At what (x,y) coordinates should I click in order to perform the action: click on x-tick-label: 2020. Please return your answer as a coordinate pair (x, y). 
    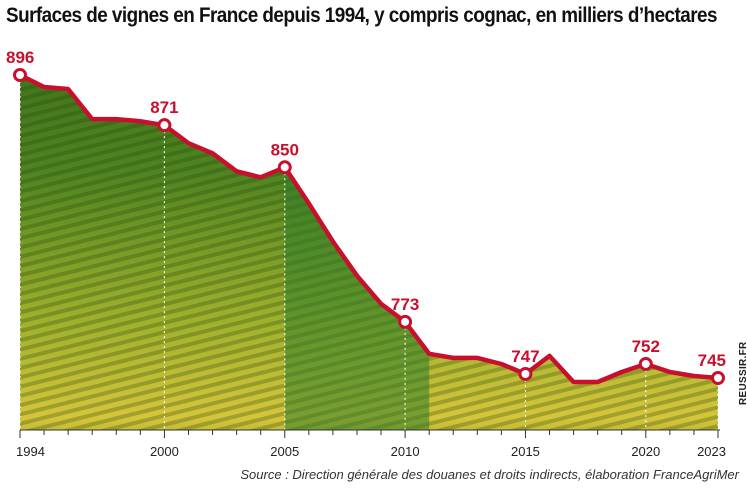
    Looking at the image, I should click on (645, 451).